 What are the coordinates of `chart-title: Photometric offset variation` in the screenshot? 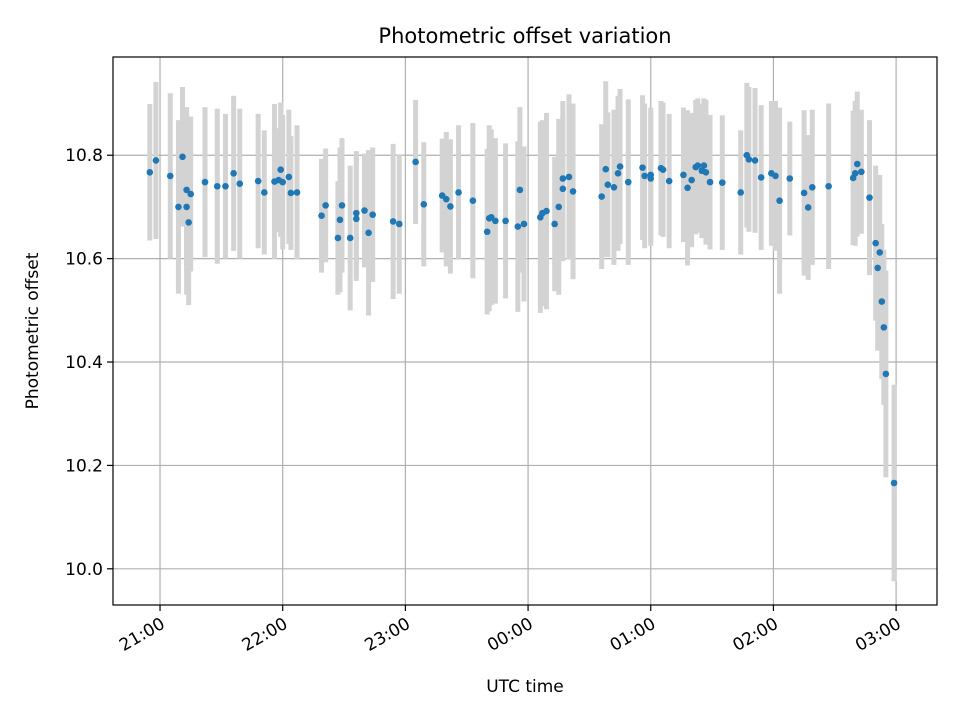 It's located at (524, 36).